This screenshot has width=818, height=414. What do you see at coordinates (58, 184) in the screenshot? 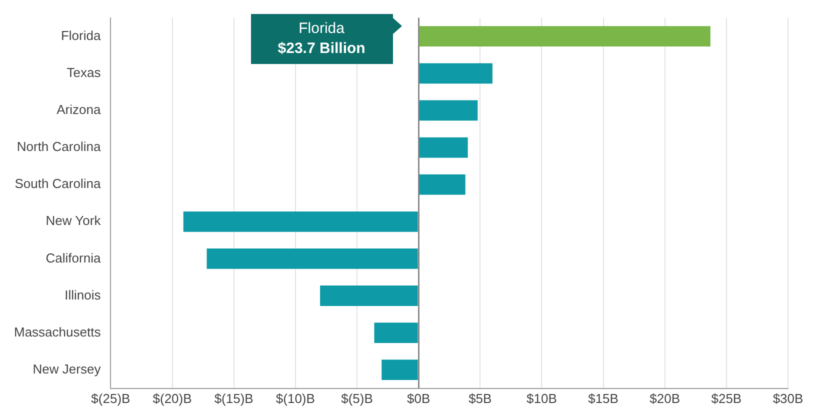
I see `y-tick-label: South Carolina` at bounding box center [58, 184].